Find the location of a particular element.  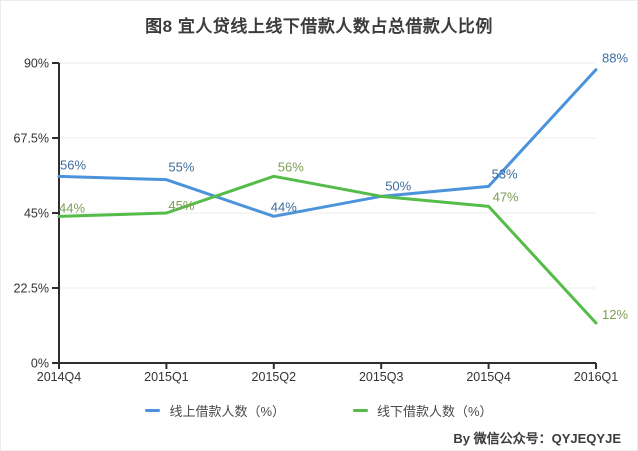

legend-label-online: 线上借款人数（%） is located at coordinates (227, 411).